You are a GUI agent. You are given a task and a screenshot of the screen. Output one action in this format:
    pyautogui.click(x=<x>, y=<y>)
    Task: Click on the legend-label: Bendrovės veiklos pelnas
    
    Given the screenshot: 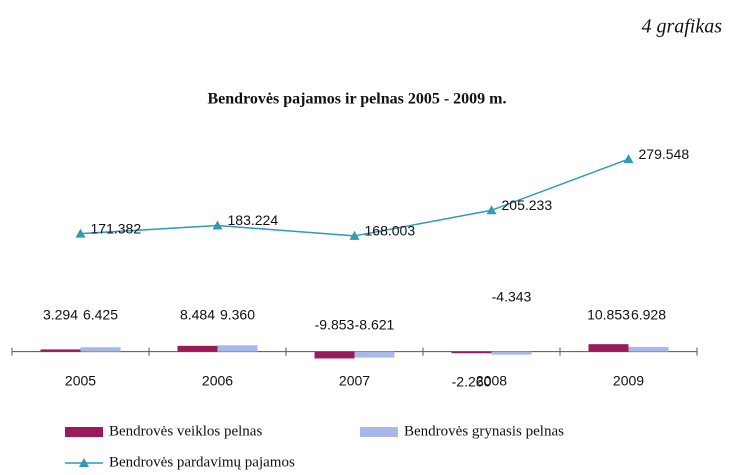 What is the action you would take?
    pyautogui.click(x=185, y=431)
    